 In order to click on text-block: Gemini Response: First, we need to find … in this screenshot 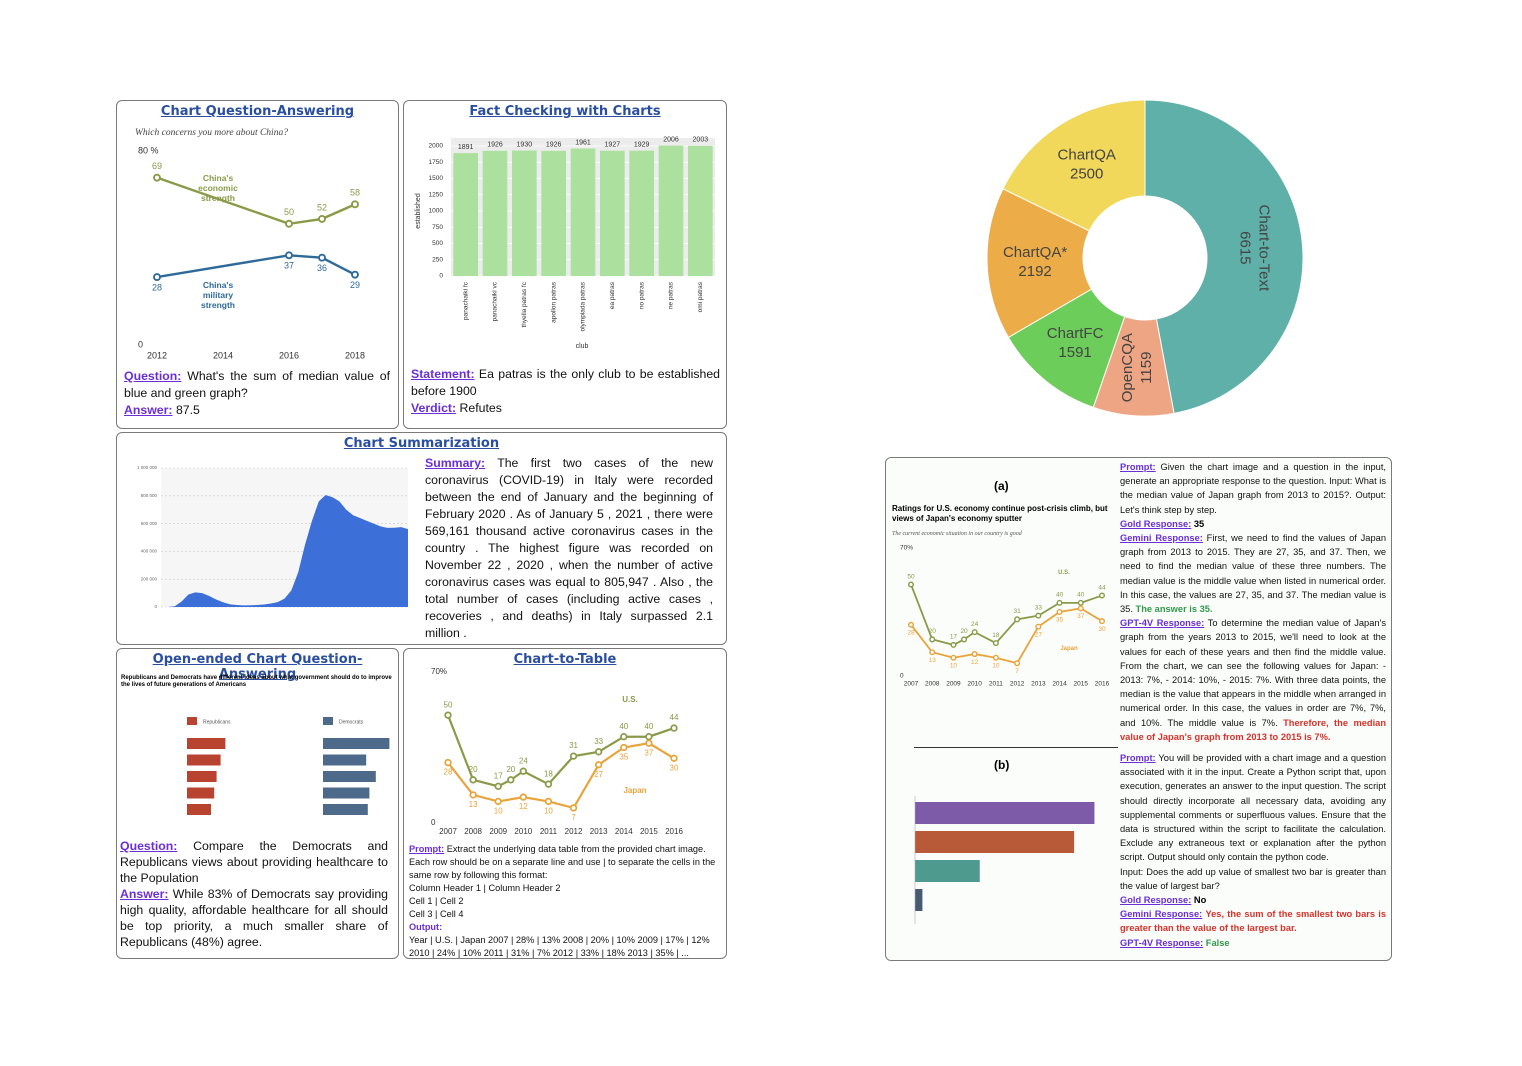, I will do `click(1253, 573)`.